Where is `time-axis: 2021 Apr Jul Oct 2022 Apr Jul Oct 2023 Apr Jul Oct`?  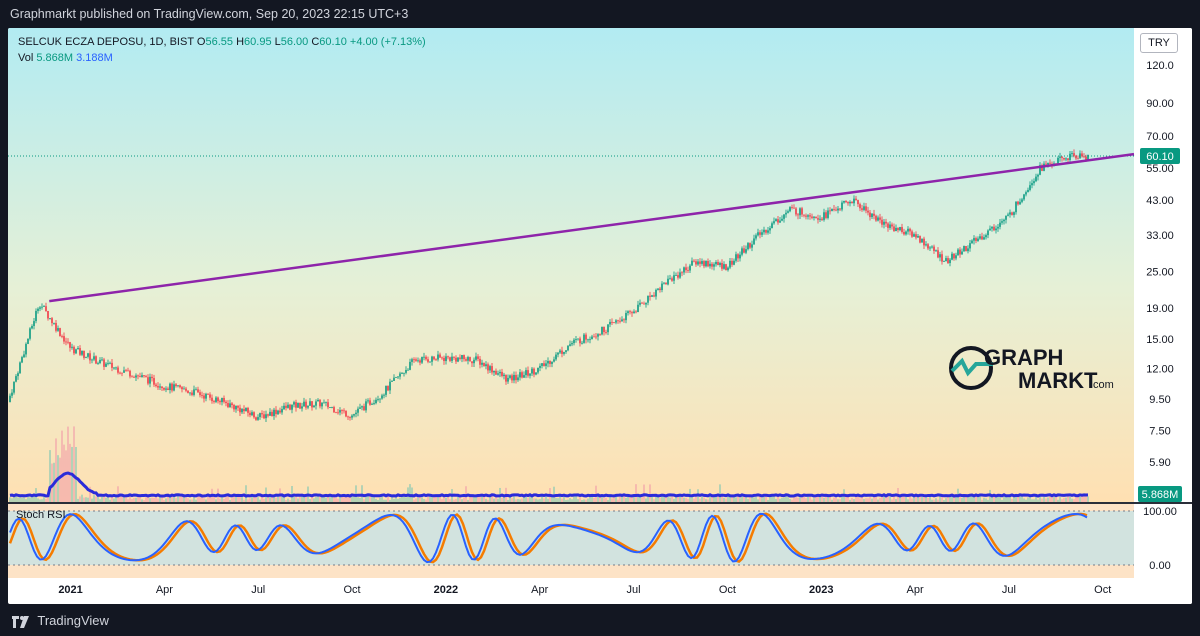 time-axis: 2021 Apr Jul Oct 2022 Apr Jul Oct 2023 Apr Jul Oct is located at coordinates (584, 590).